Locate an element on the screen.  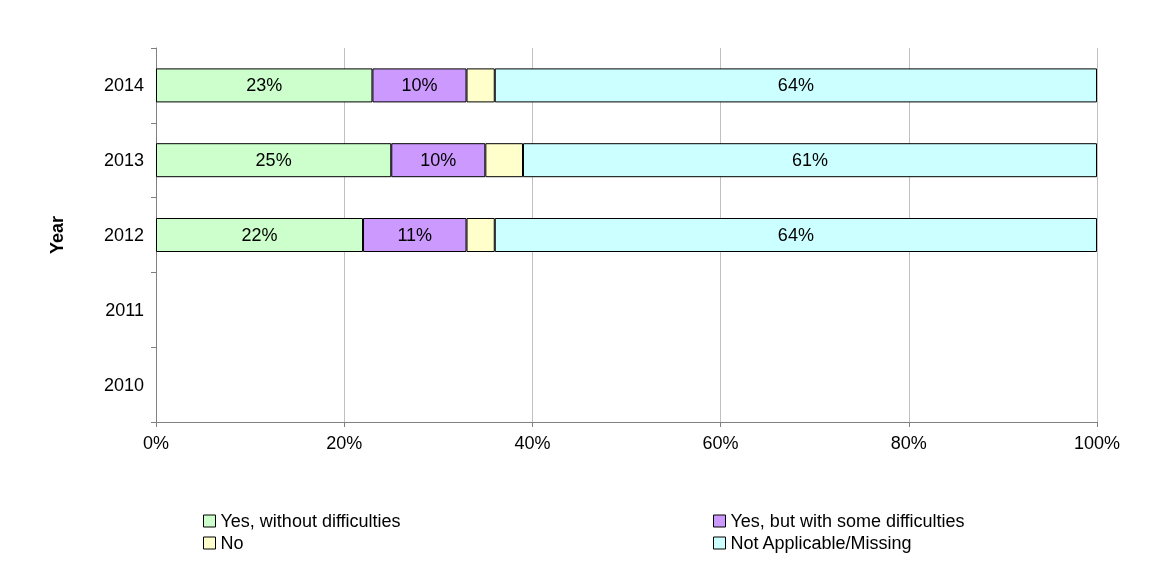
legend-label: No is located at coordinates (232, 543).